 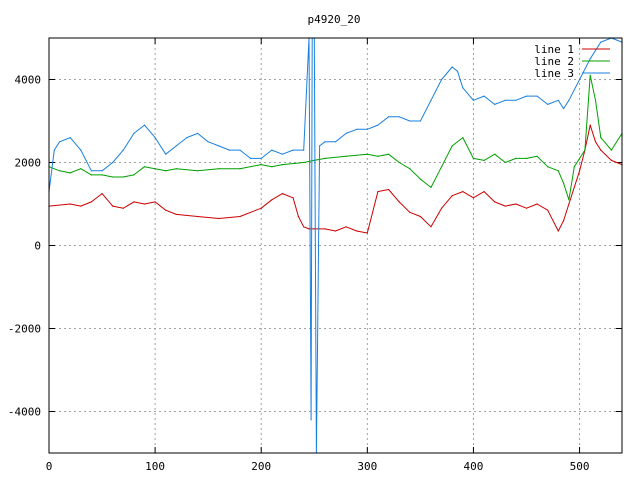 What do you see at coordinates (28, 163) in the screenshot?
I see `y-tick-label: 2000` at bounding box center [28, 163].